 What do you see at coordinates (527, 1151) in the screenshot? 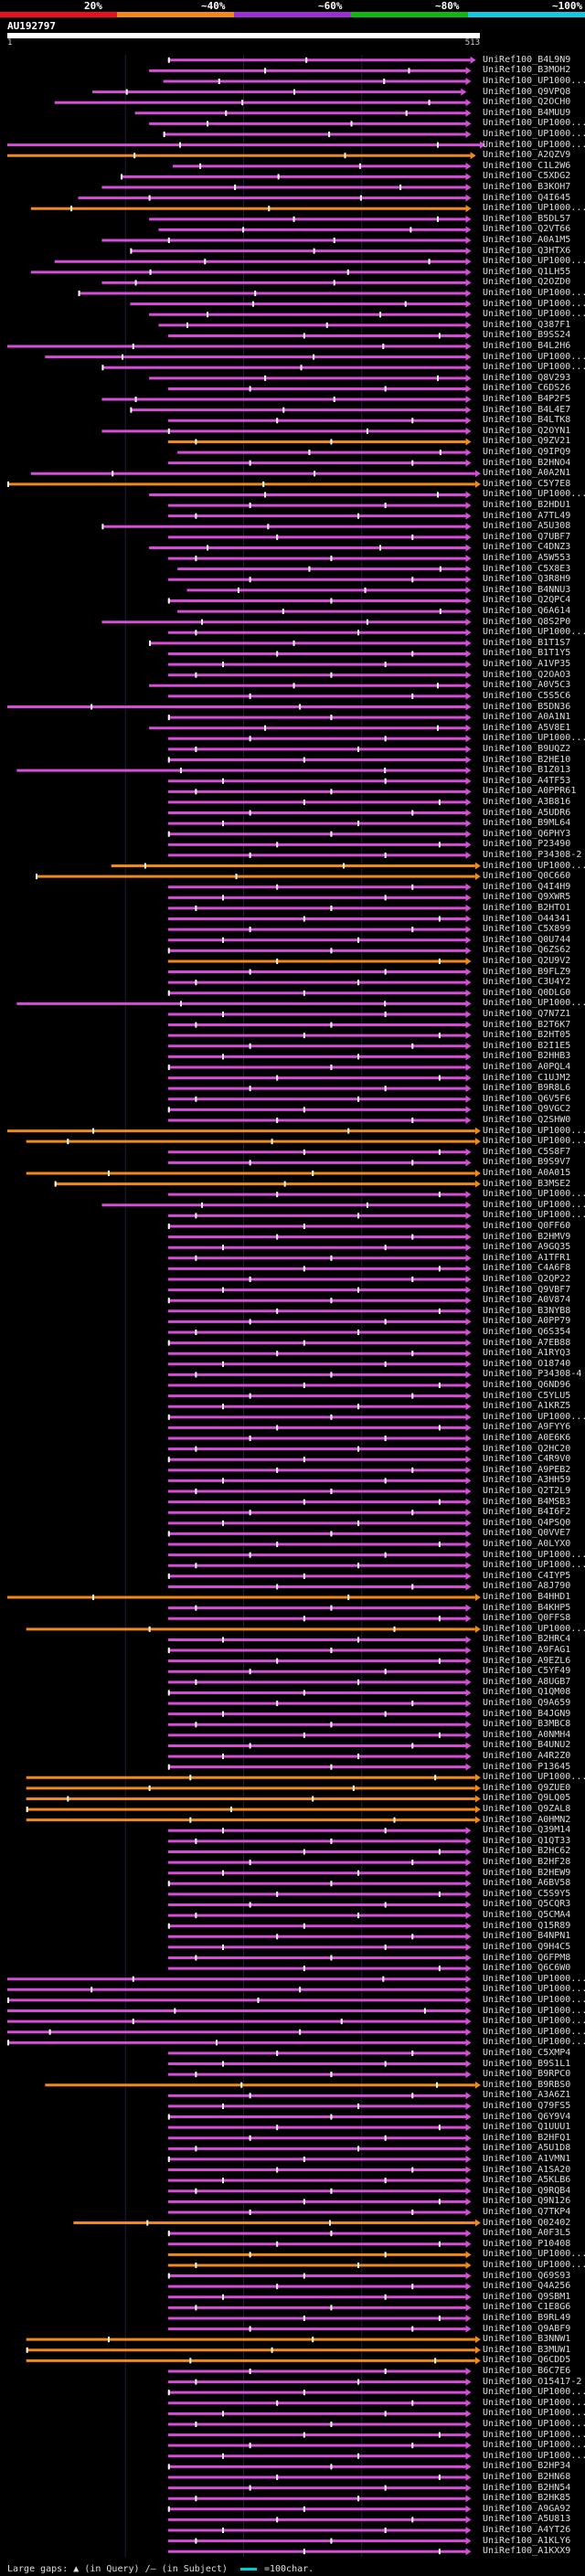
I see `hit-name: UniRef100_C5S8F7` at bounding box center [527, 1151].